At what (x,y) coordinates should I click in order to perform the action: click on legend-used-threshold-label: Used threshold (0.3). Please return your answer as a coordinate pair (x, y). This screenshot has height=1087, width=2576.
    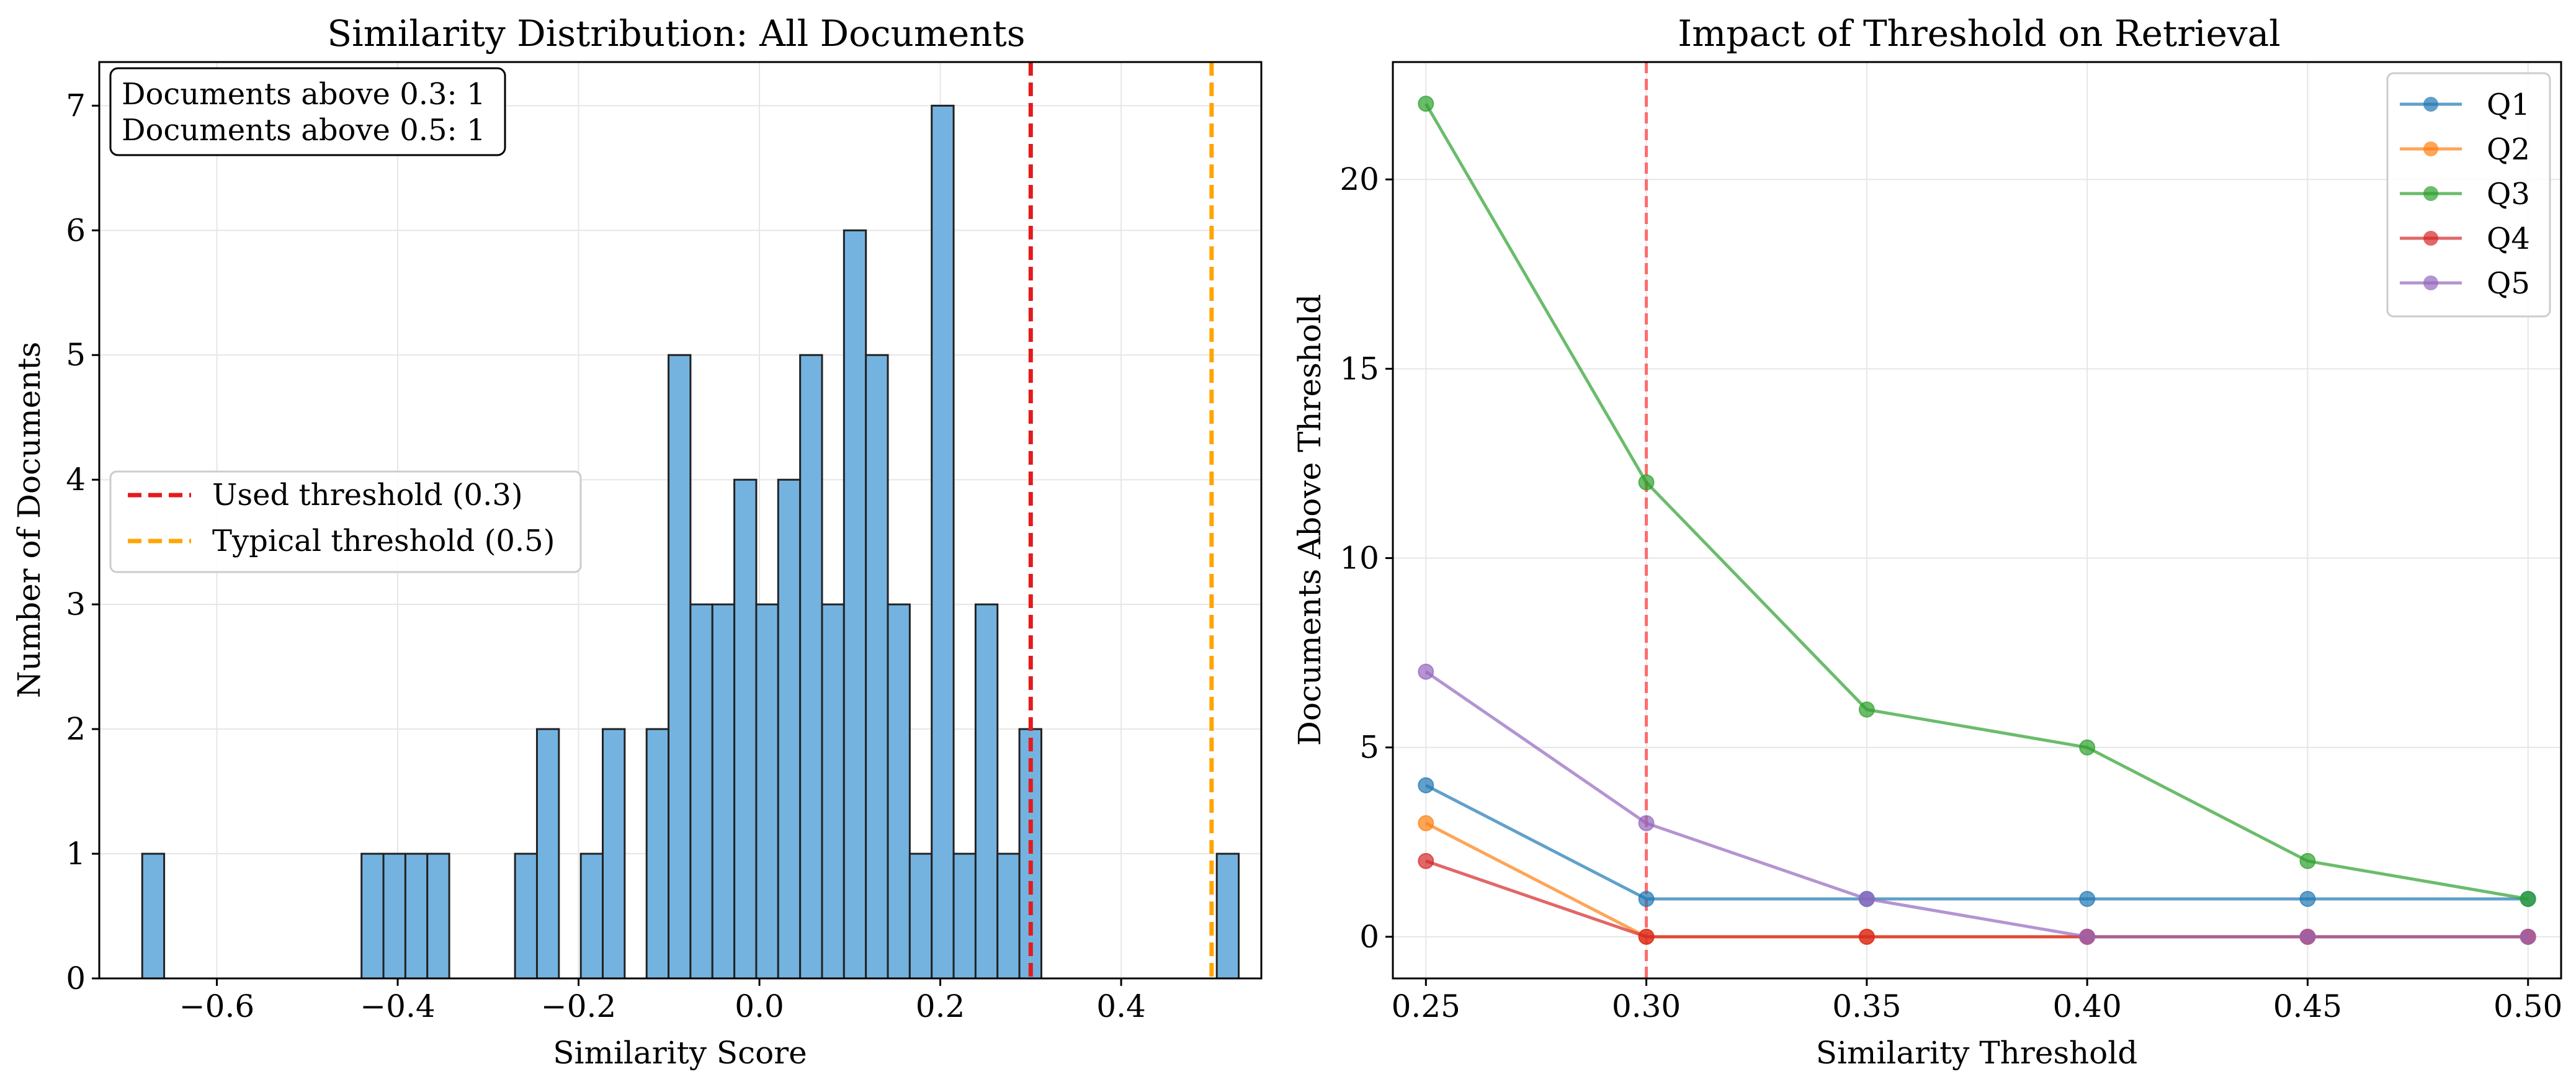
    Looking at the image, I should click on (367, 495).